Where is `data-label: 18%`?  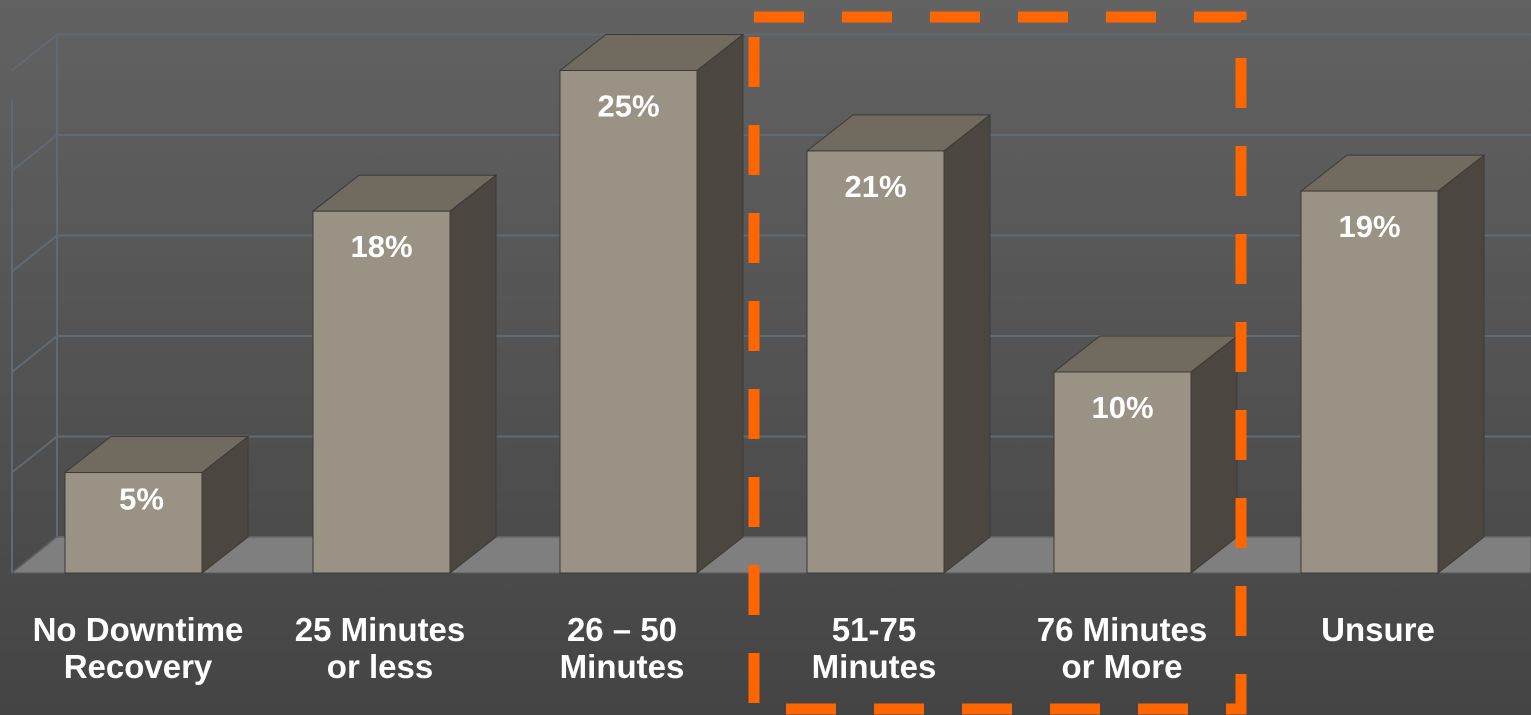 data-label: 18% is located at coordinates (381, 246).